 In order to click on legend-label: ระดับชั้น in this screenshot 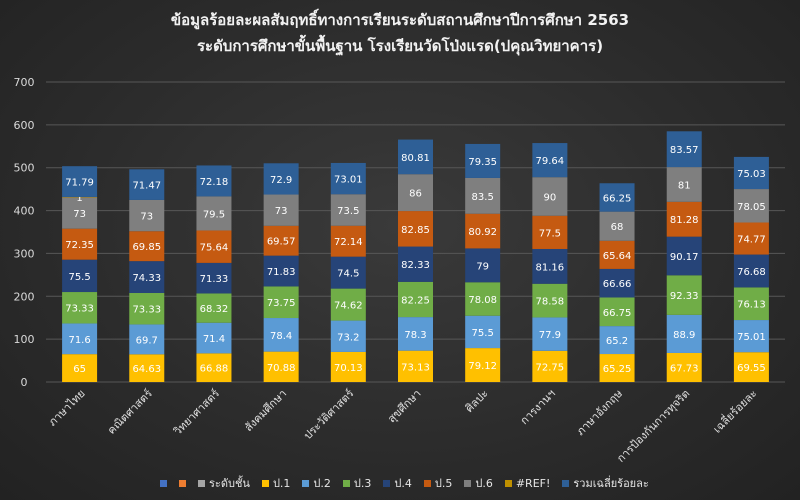, I will do `click(229, 483)`.